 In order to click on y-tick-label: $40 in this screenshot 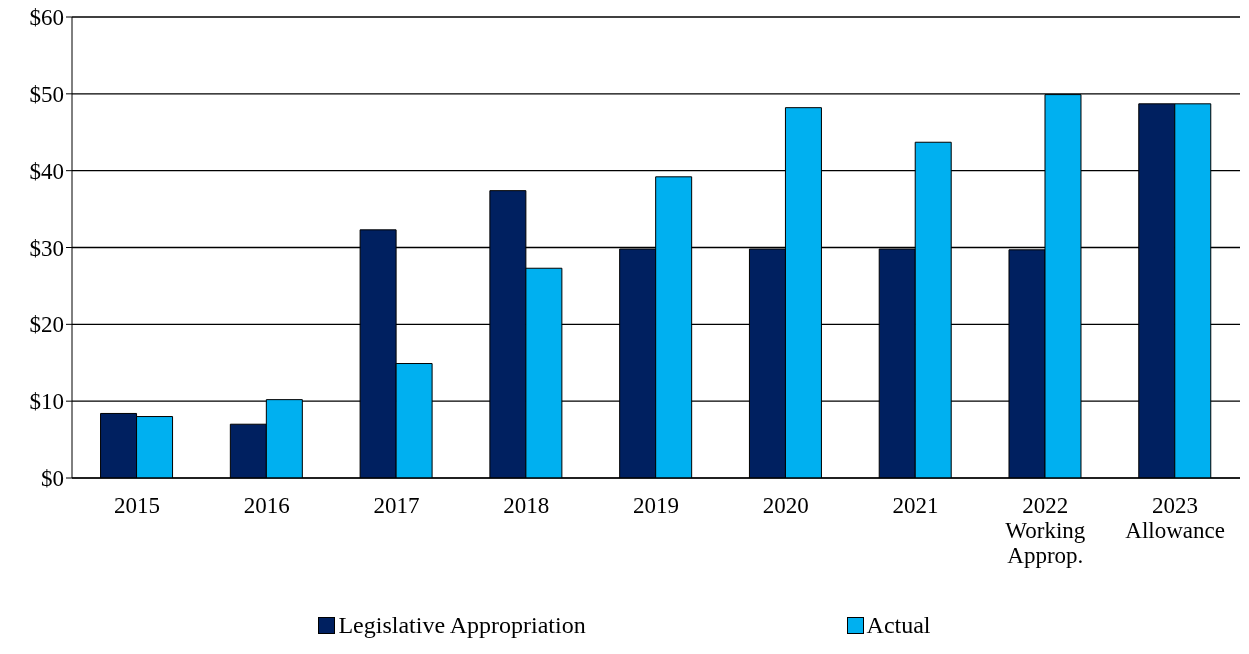, I will do `click(46, 171)`.